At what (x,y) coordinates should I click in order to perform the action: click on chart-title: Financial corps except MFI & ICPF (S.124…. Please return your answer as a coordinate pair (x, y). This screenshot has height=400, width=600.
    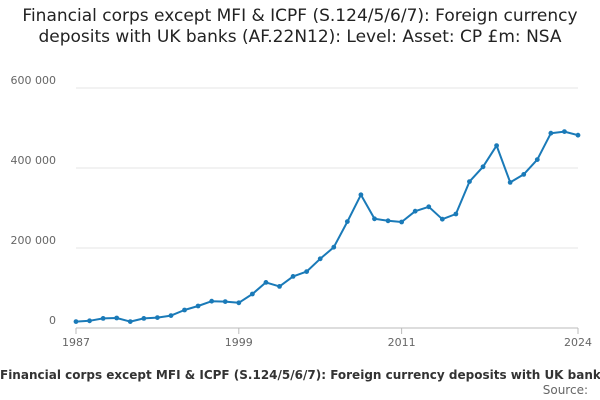
    Looking at the image, I should click on (300, 26).